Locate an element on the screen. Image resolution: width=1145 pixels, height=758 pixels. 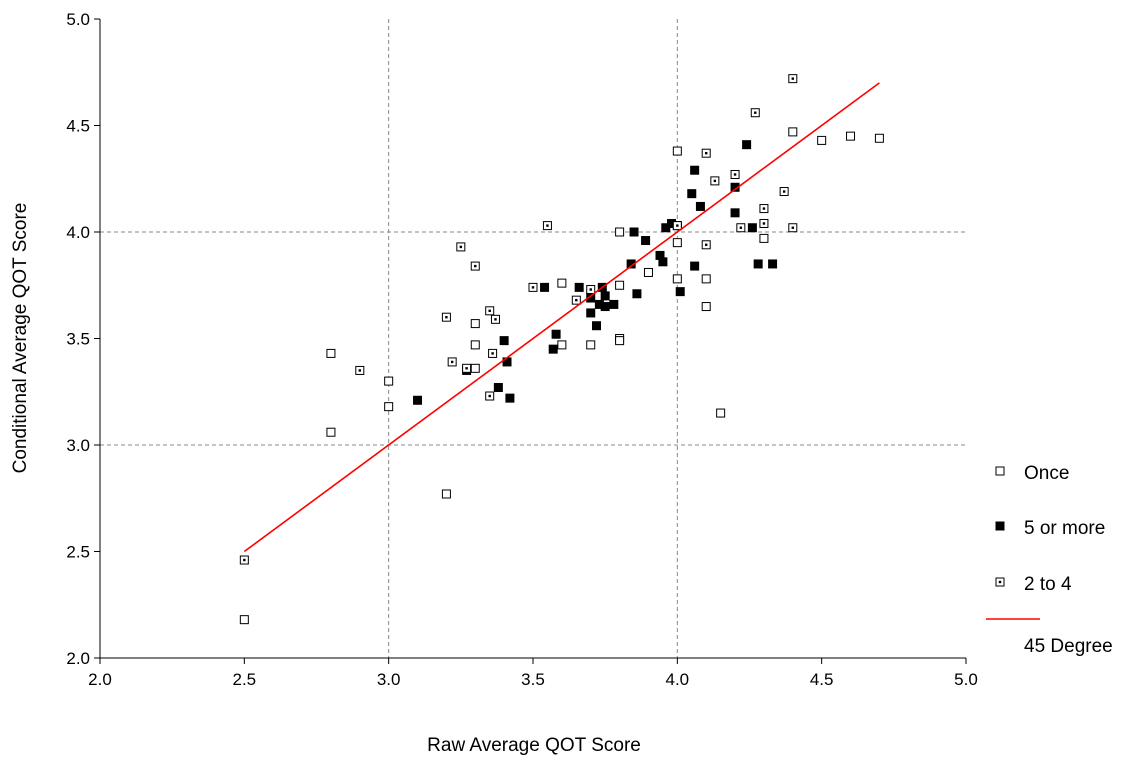
x-axis-label: Raw Average QOT Score is located at coordinates (534, 745).